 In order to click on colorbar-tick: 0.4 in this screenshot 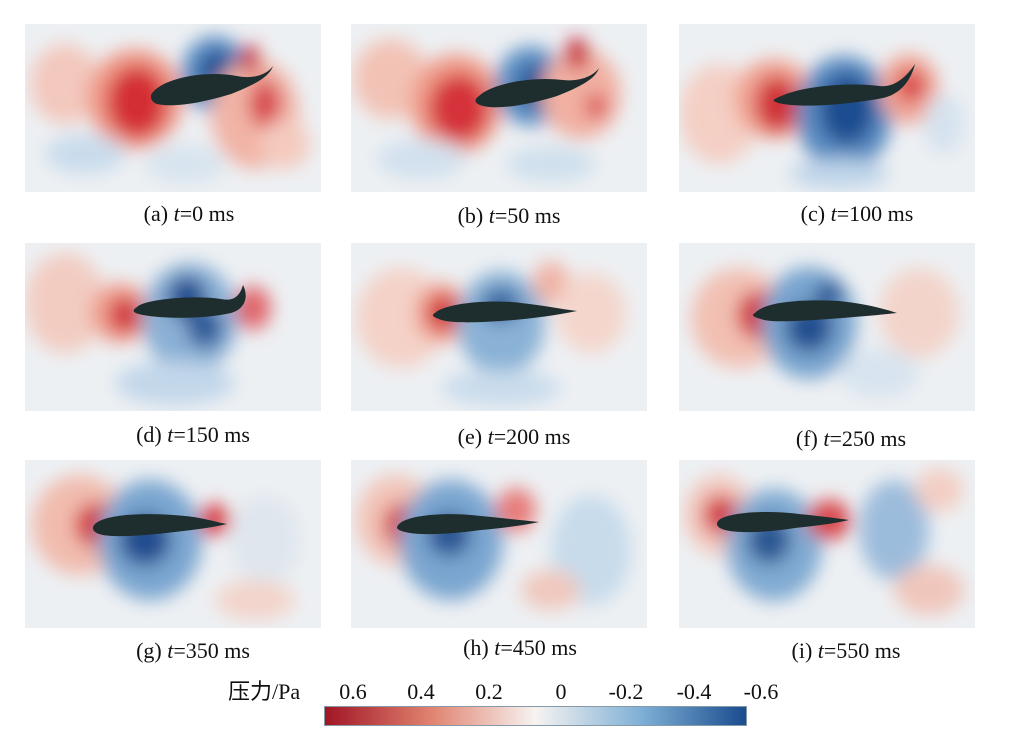, I will do `click(421, 691)`.